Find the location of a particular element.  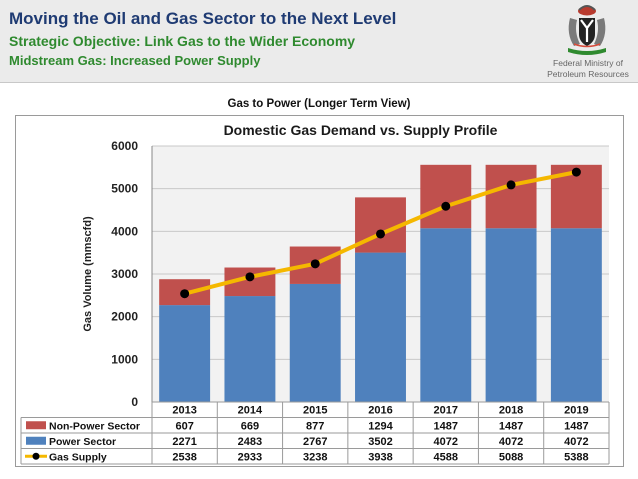

section-title: Gas to Power (Longer Term View) is located at coordinates (319, 104).